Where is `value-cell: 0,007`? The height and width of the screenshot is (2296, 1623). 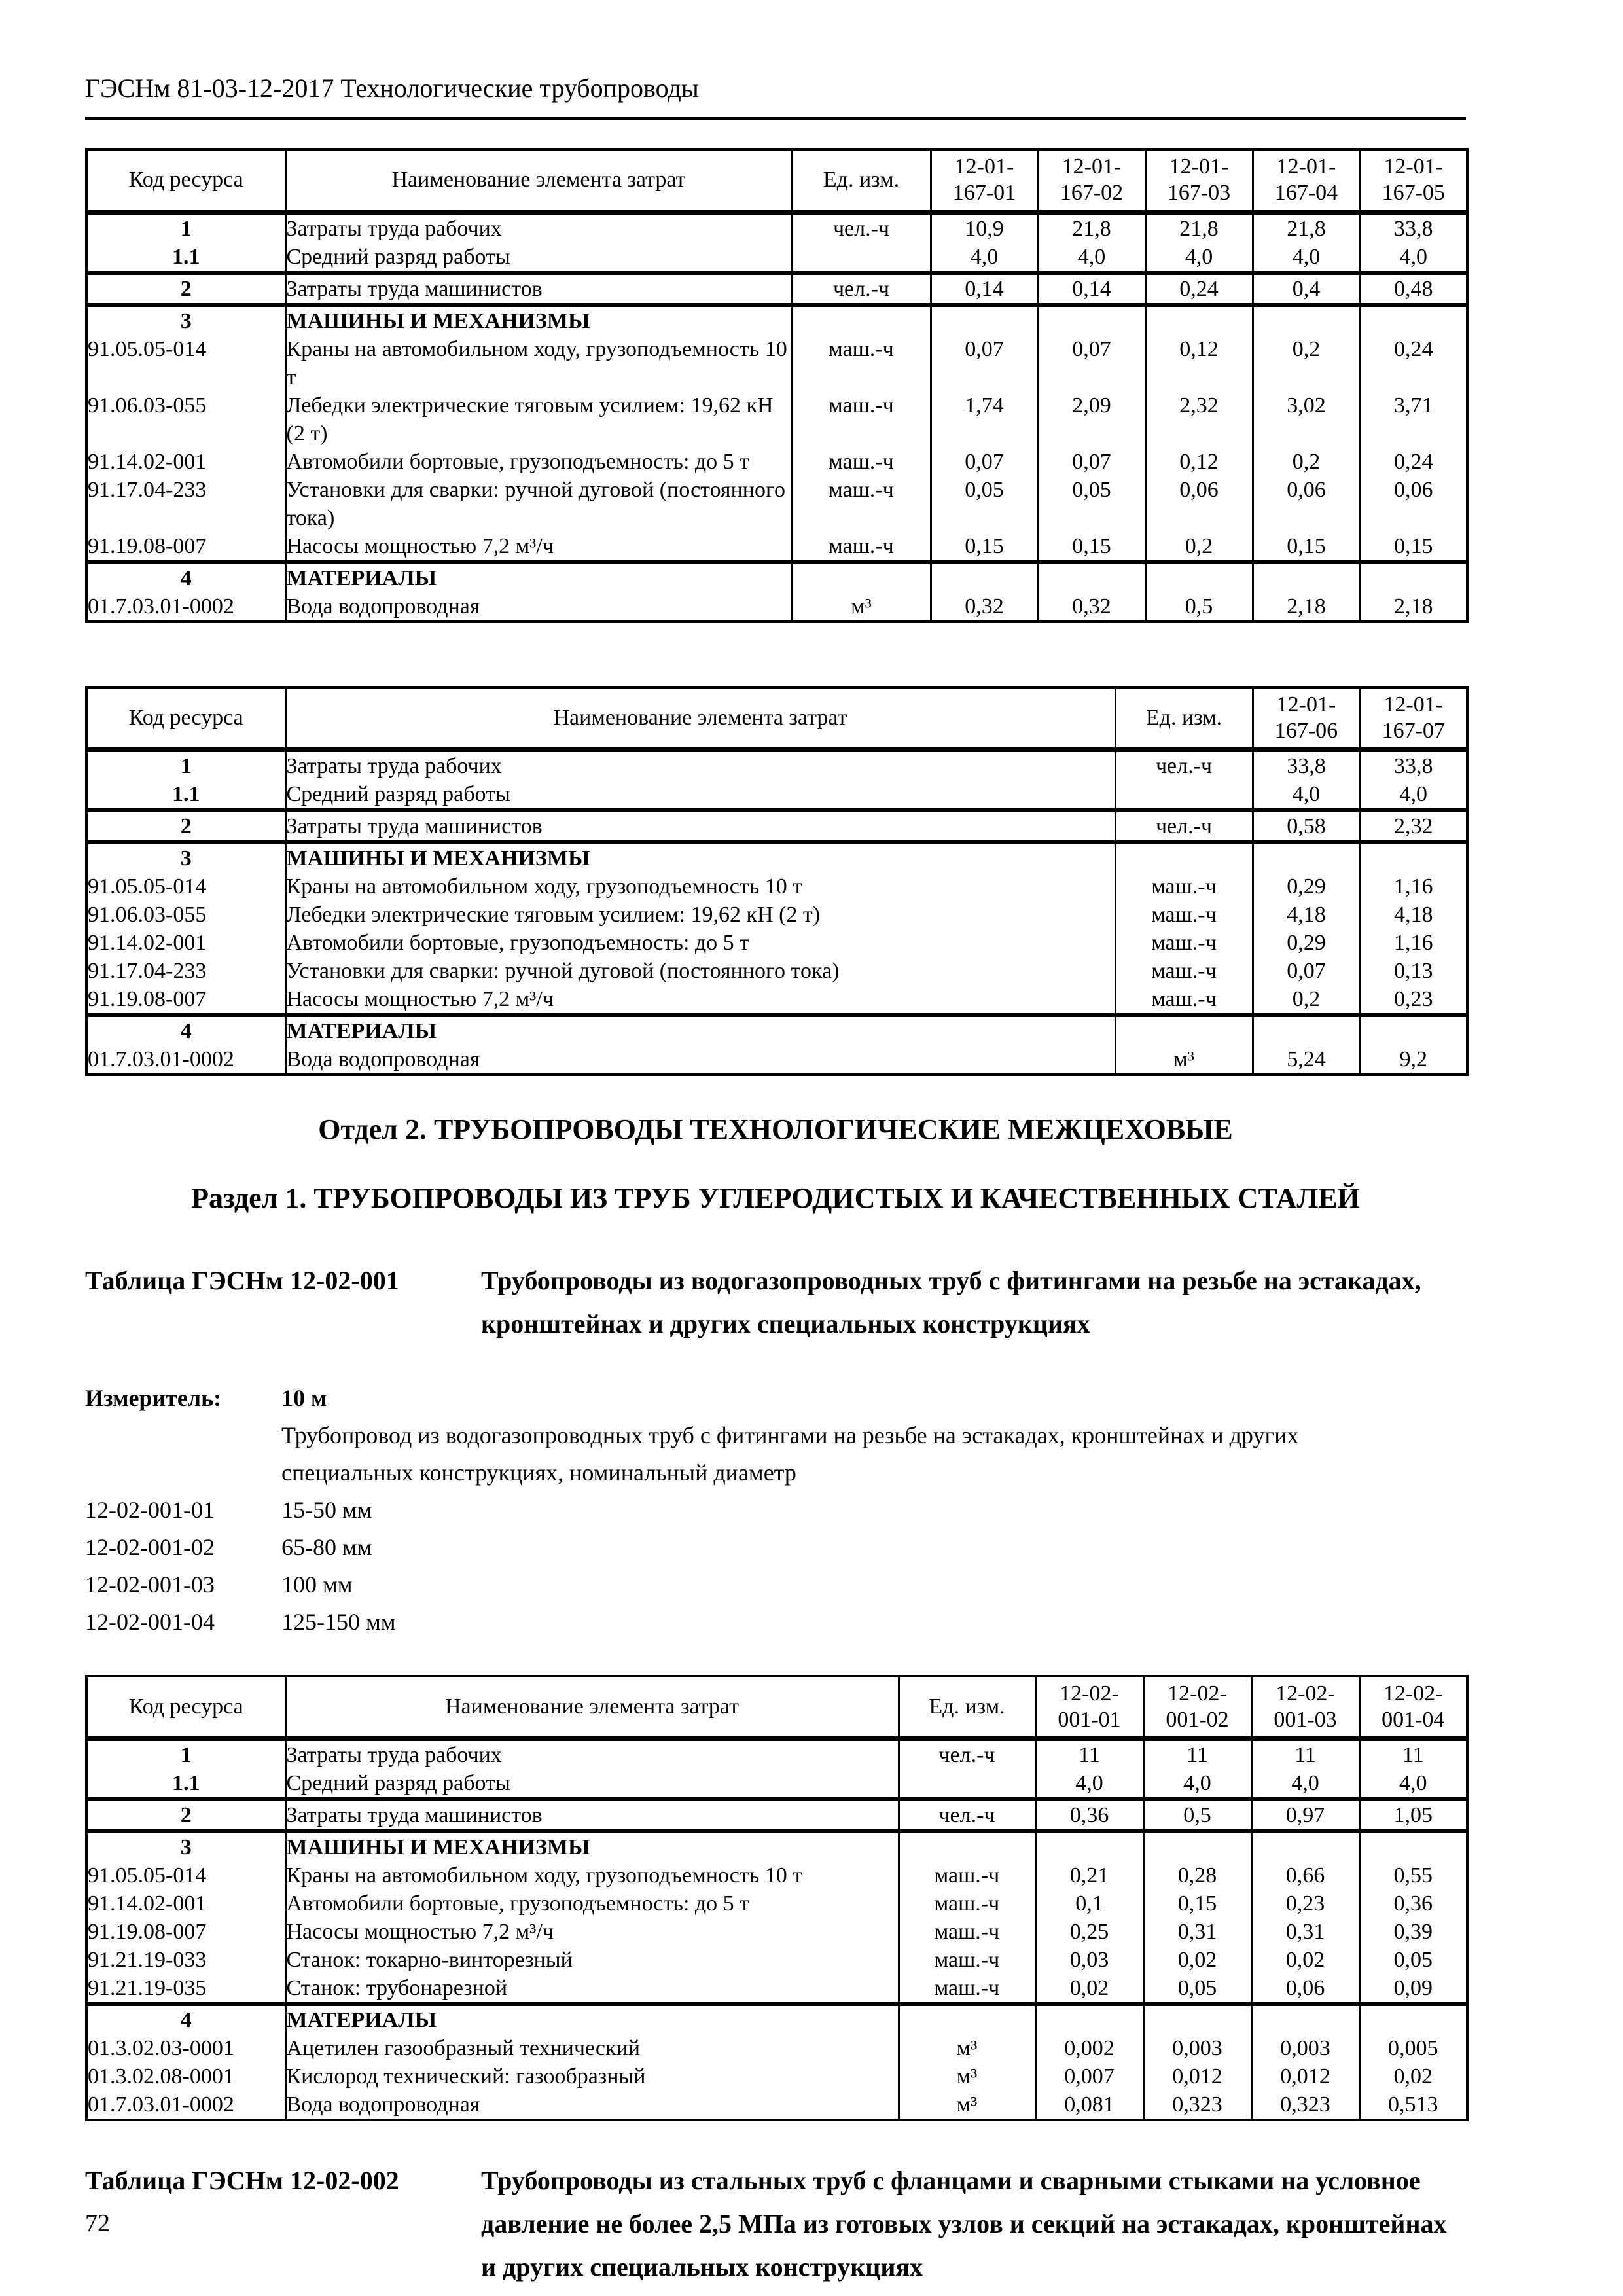 value-cell: 0,007 is located at coordinates (1088, 2076).